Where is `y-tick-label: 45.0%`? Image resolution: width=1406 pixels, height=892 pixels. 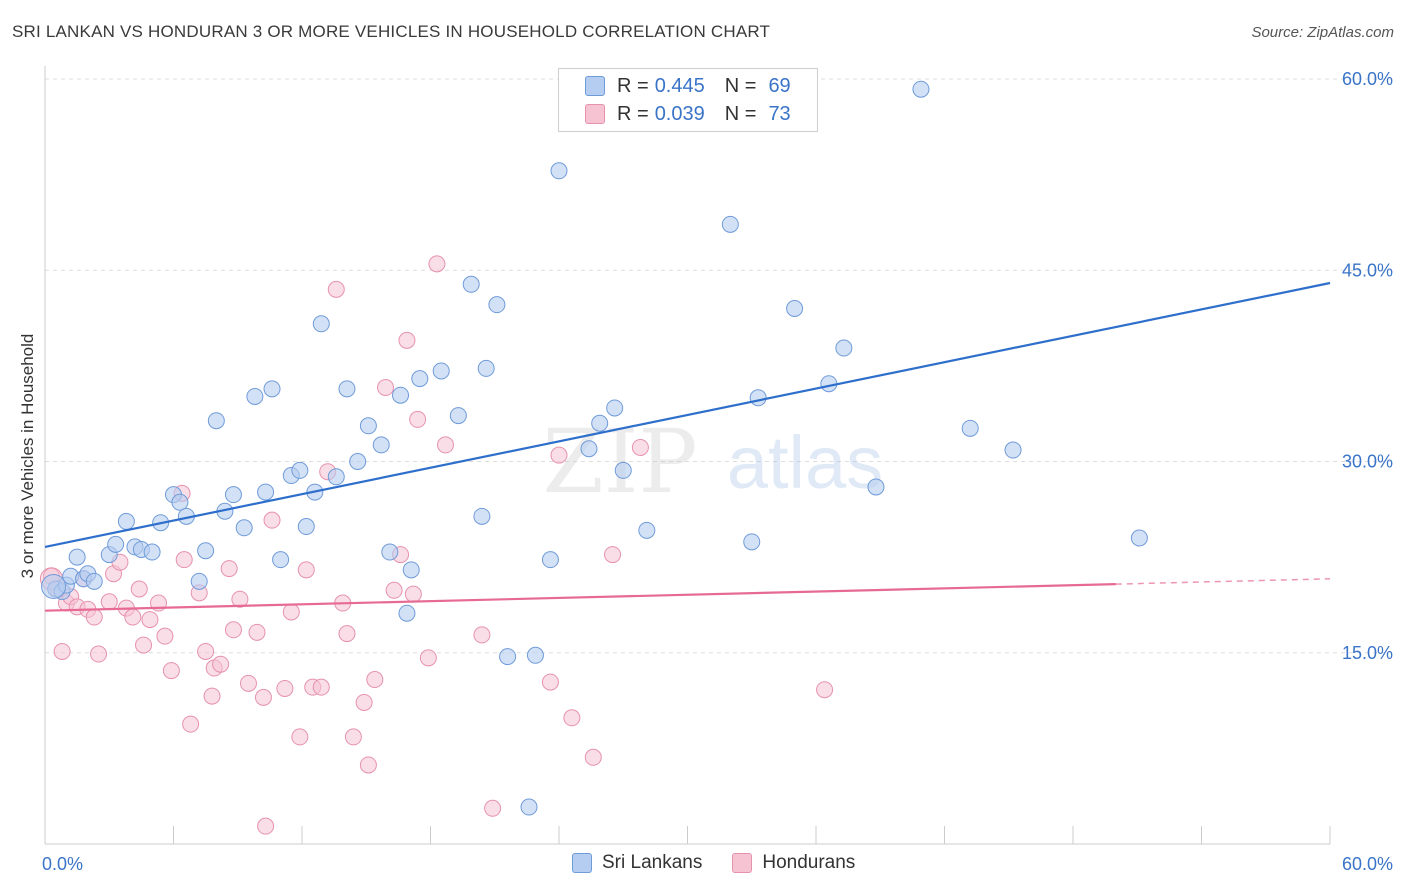 y-tick-label: 45.0% is located at coordinates (1367, 270).